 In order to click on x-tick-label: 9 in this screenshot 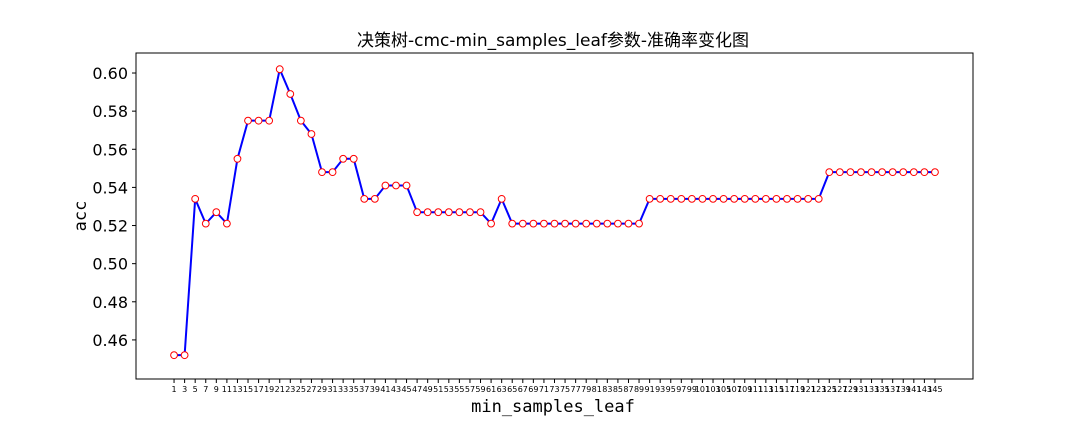, I will do `click(216, 389)`.